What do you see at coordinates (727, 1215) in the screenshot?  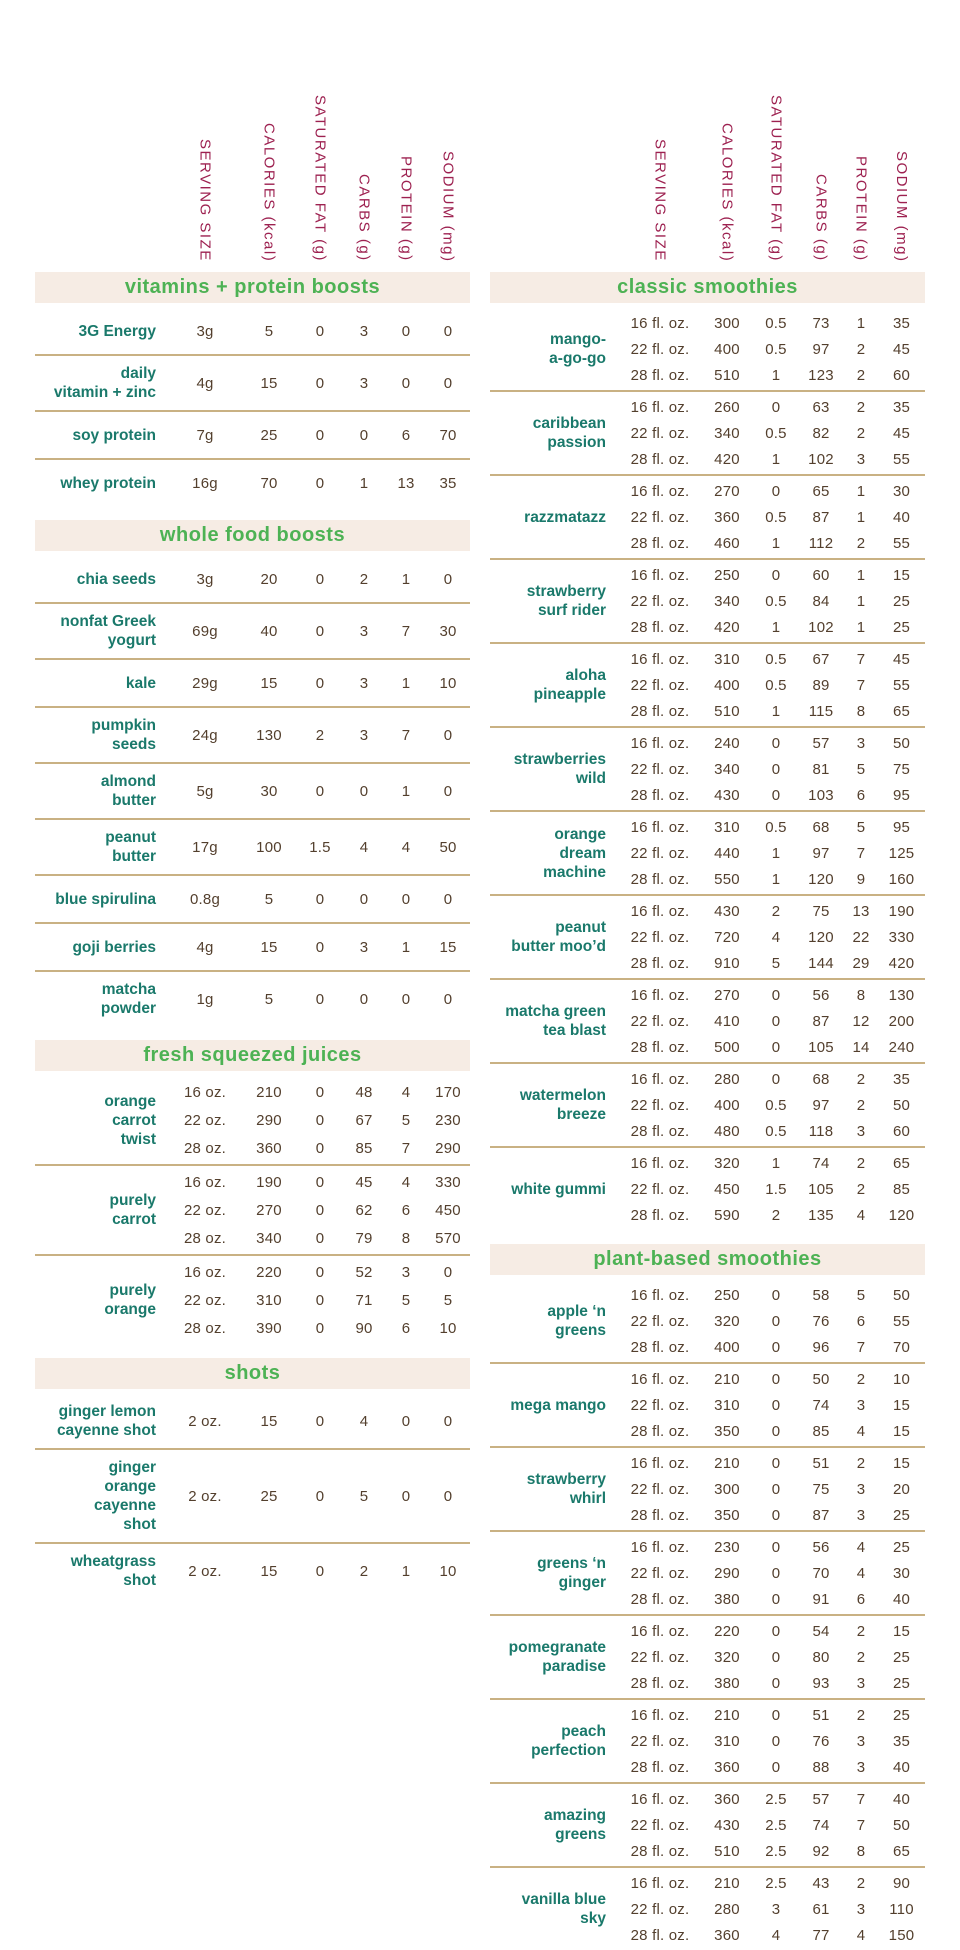 I see `value-cell: 590` at bounding box center [727, 1215].